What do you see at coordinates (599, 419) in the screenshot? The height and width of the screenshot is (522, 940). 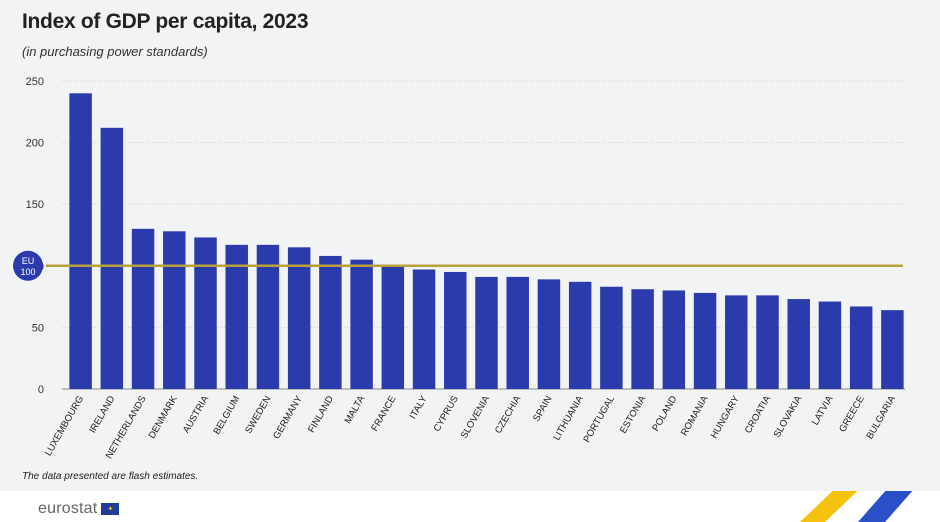 I see `x-tick-label: PORTUGAL` at bounding box center [599, 419].